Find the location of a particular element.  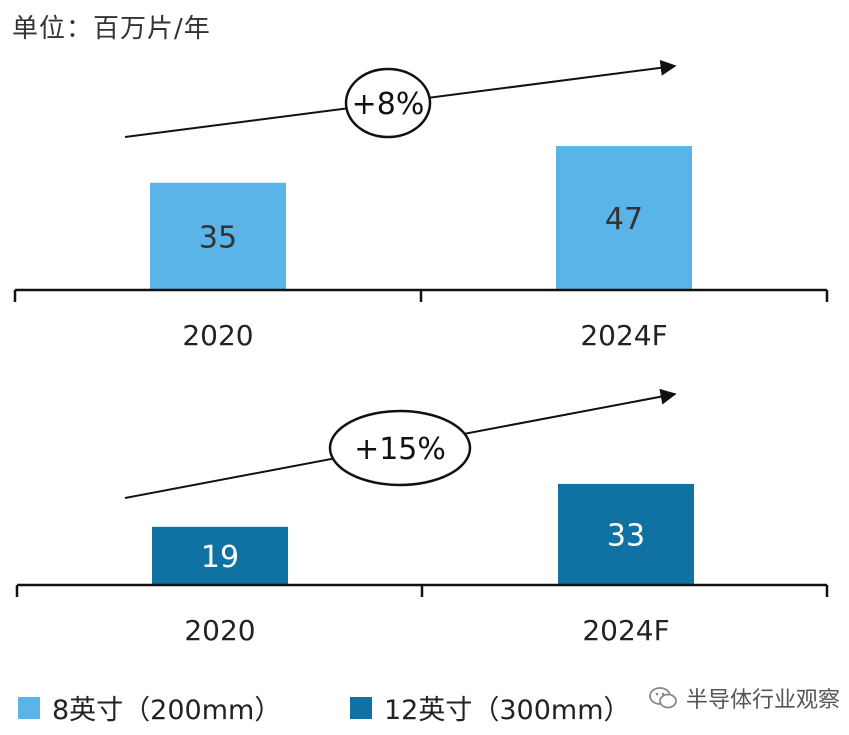

bar-value-label: 19 is located at coordinates (220, 557).